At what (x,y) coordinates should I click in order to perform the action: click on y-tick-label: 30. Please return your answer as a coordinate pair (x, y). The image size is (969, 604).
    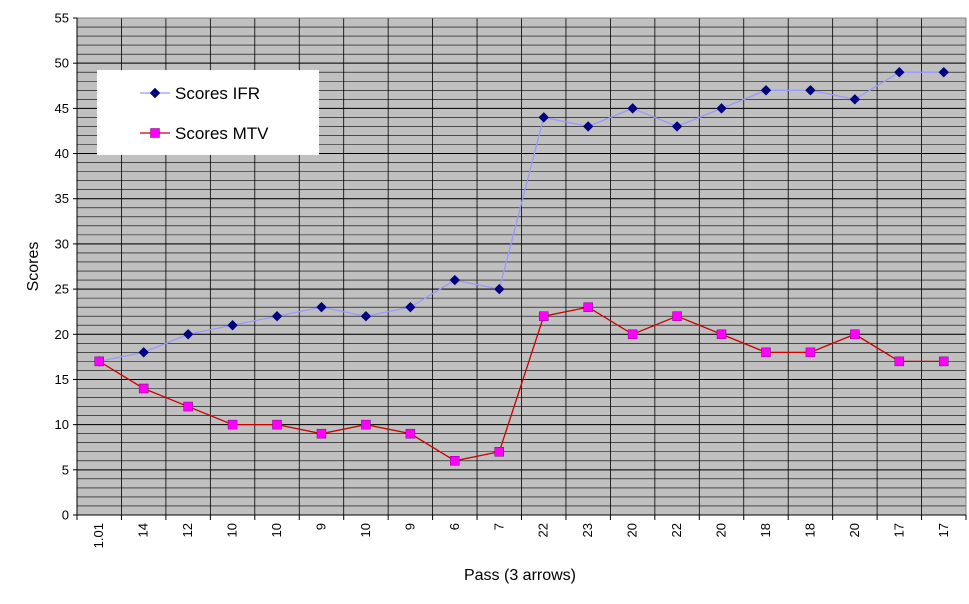
    Looking at the image, I should click on (62, 243).